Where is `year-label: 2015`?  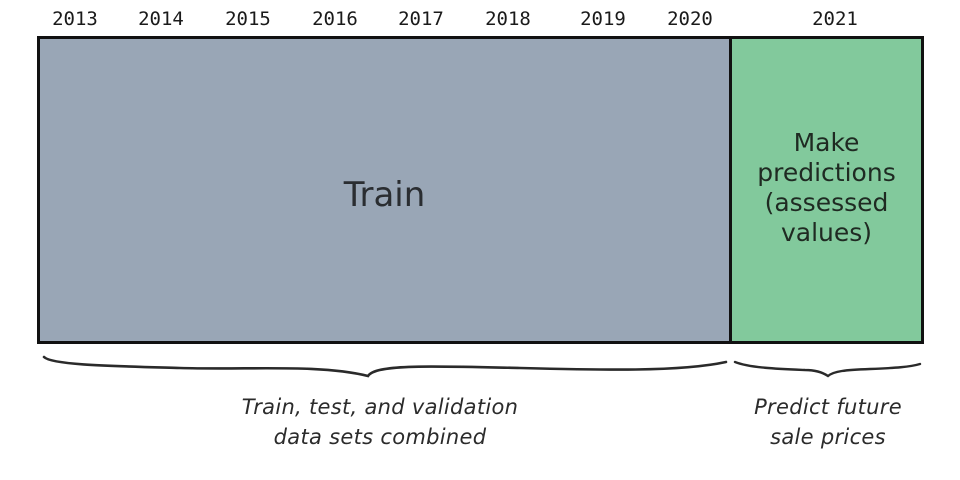
year-label: 2015 is located at coordinates (248, 19).